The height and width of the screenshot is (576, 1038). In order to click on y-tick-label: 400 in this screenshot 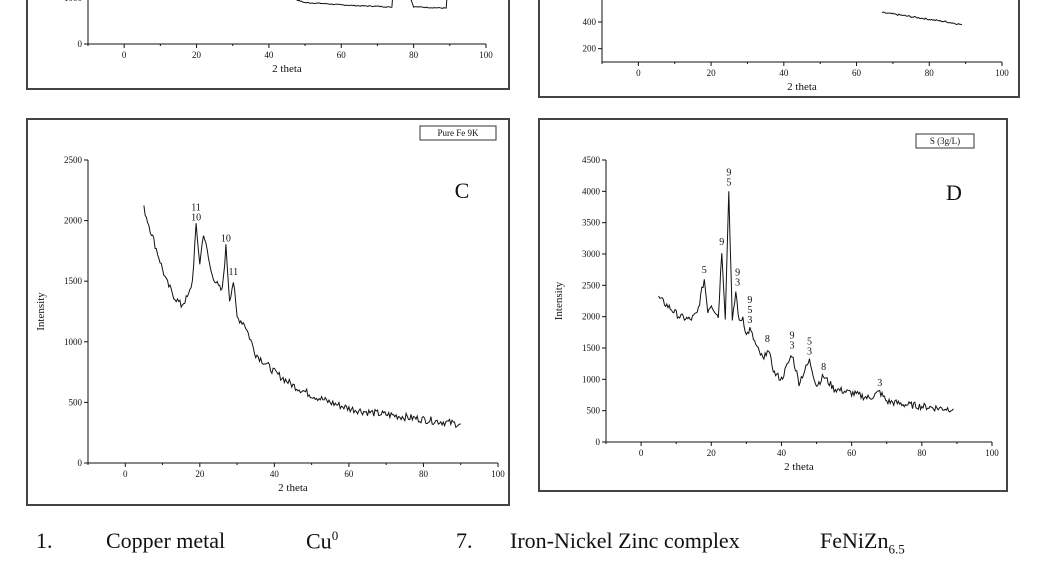, I will do `click(590, 22)`.